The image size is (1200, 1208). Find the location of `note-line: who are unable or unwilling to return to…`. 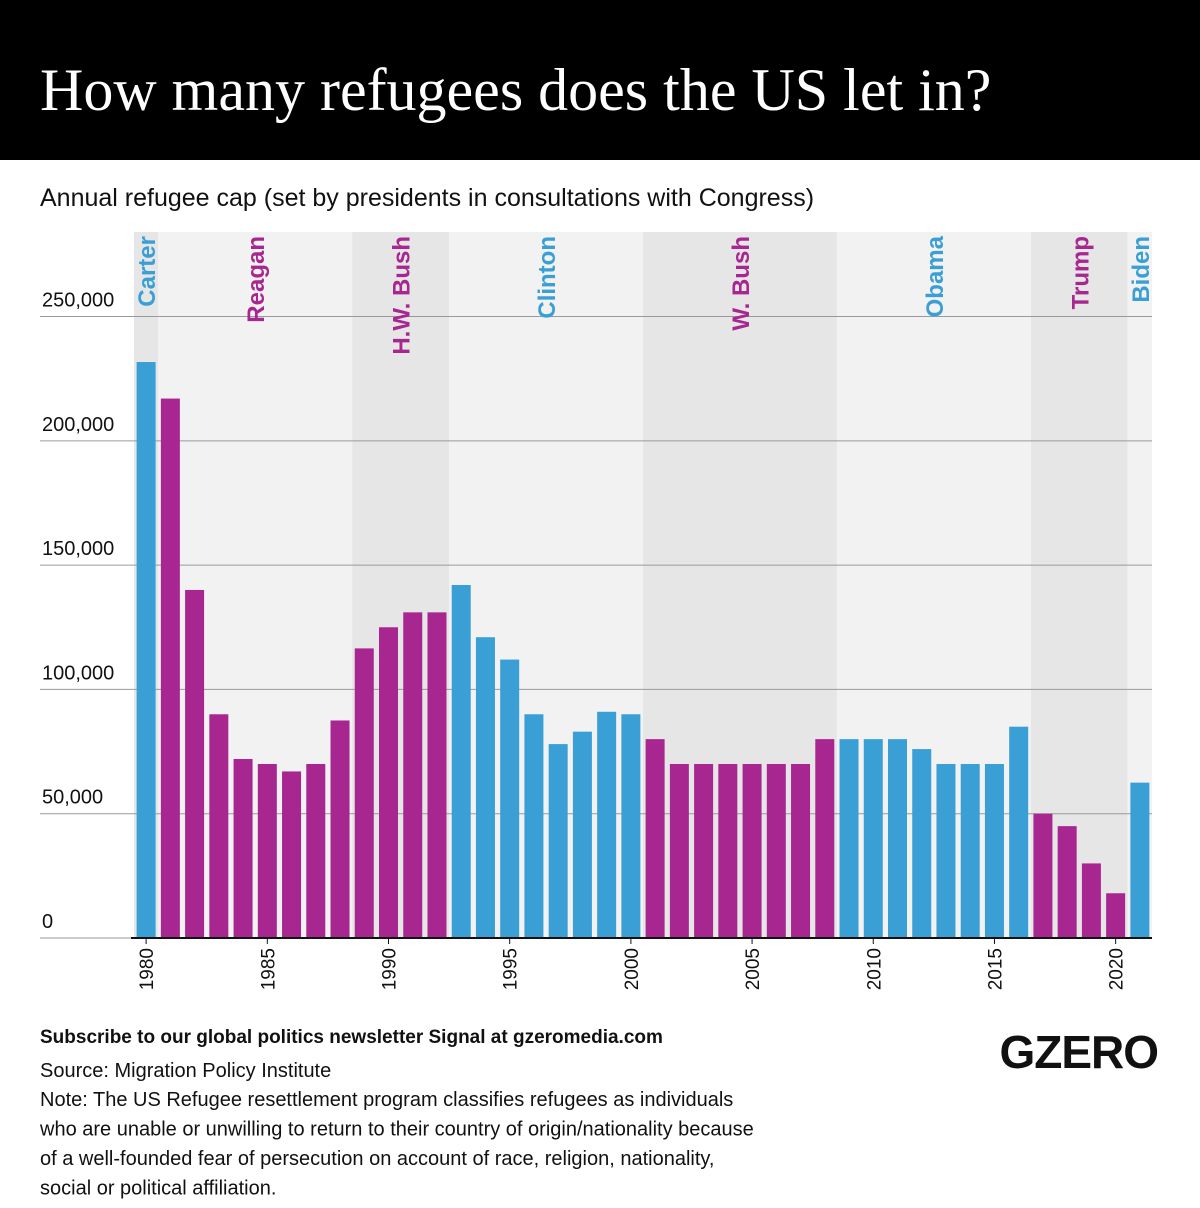

note-line: who are unable or unwilling to return to… is located at coordinates (396, 1130).